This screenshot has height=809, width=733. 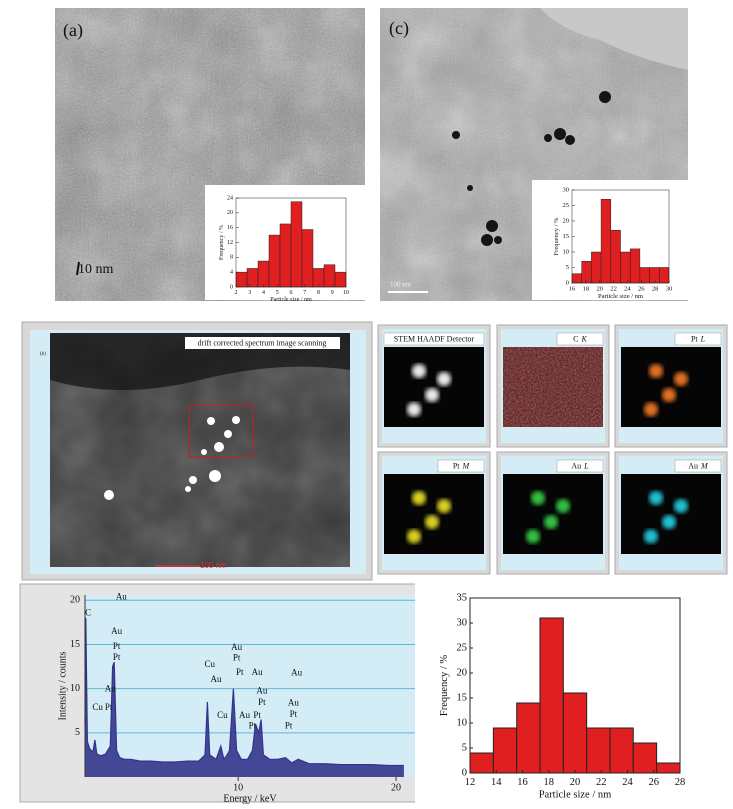 I want to click on y-tick-label: 5, so click(x=567, y=267).